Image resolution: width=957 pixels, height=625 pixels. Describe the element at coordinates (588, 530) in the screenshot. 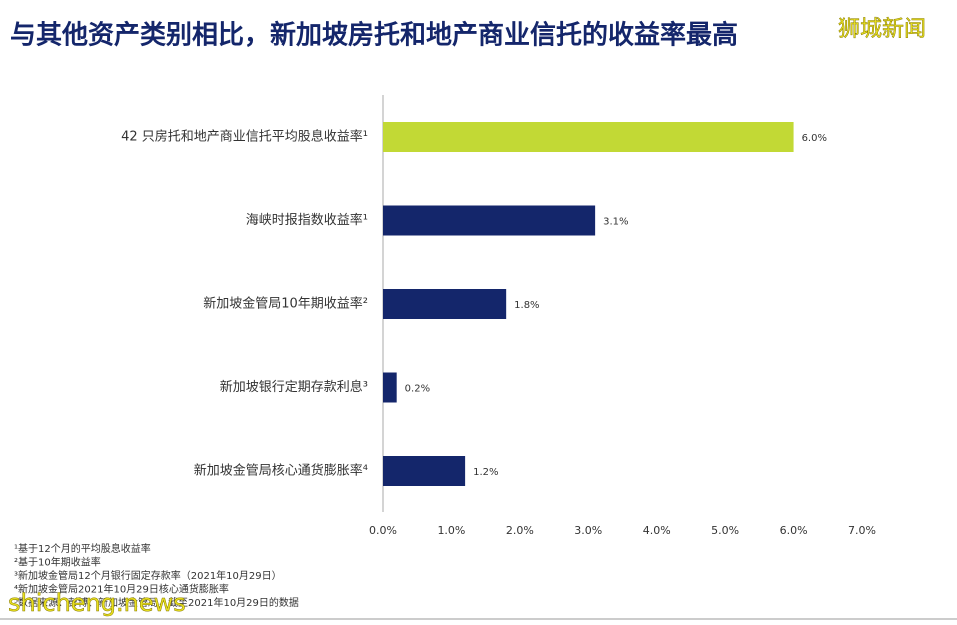

I see `x-tick-label: 3.0%` at that location.